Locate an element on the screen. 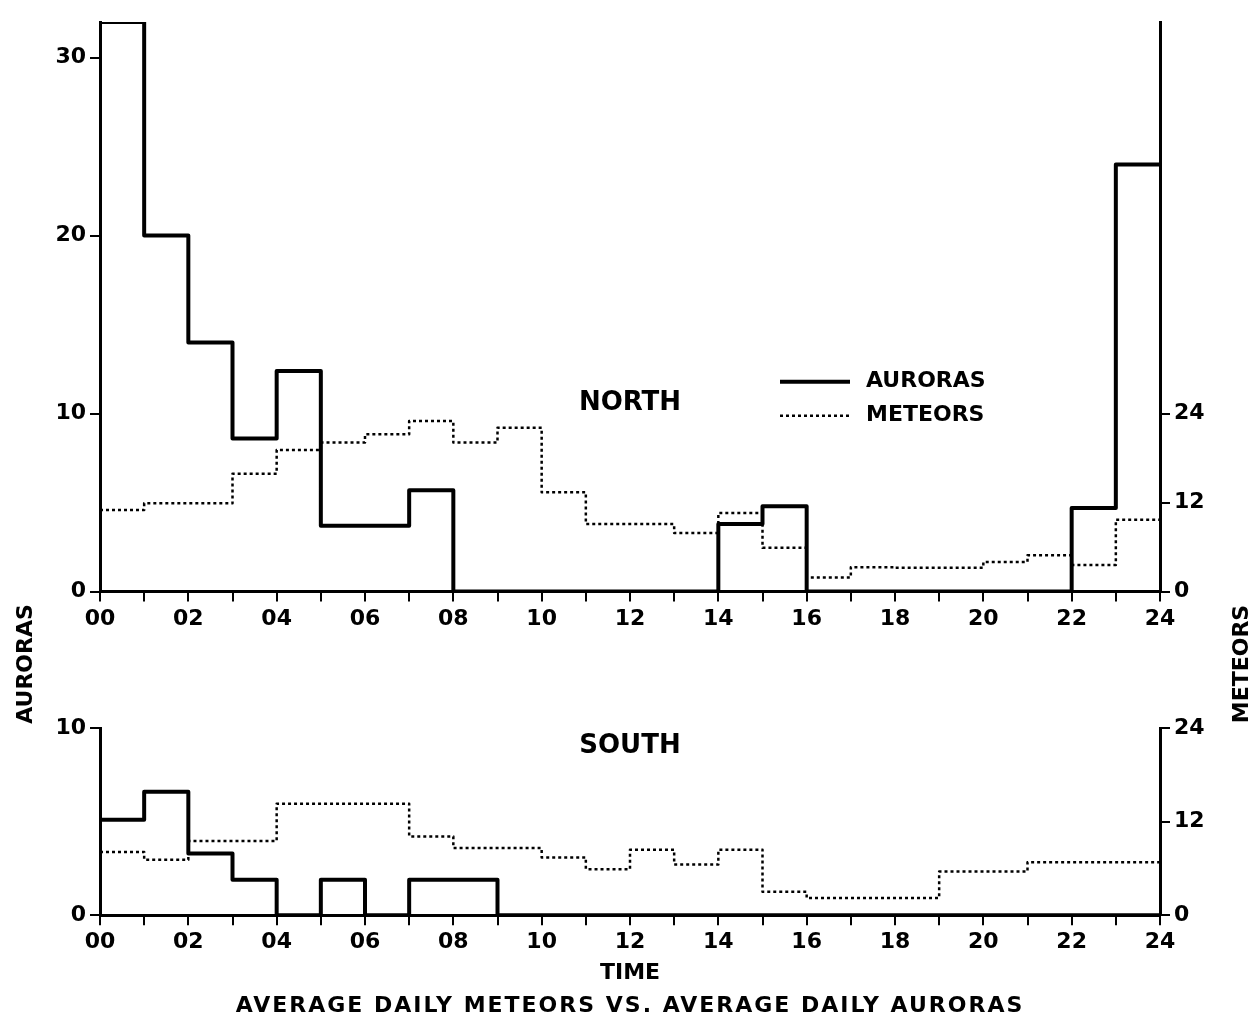 The width and height of the screenshot is (1260, 1021). y2-axis-title: METEORS is located at coordinates (1240, 664).